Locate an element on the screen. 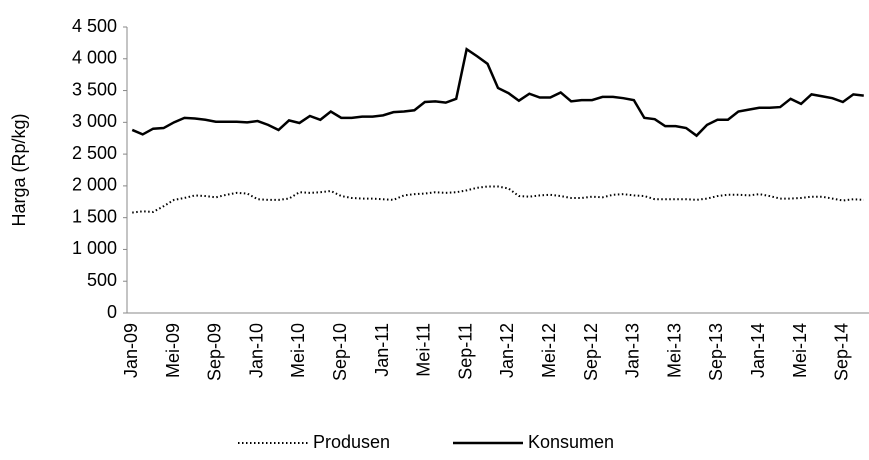 Image resolution: width=869 pixels, height=460 pixels. x-tick-label: Jan-14 is located at coordinates (758, 350).